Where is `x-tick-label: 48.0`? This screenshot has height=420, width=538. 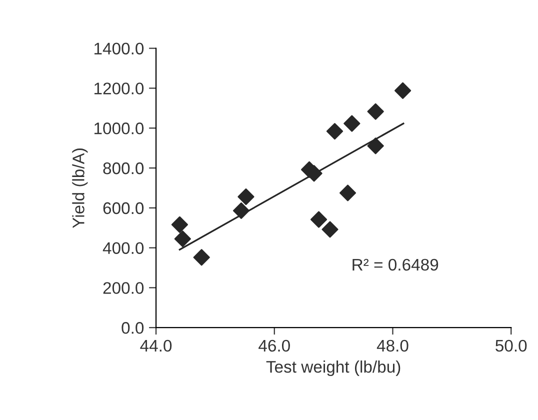
x-tick-label: 48.0 is located at coordinates (392, 346).